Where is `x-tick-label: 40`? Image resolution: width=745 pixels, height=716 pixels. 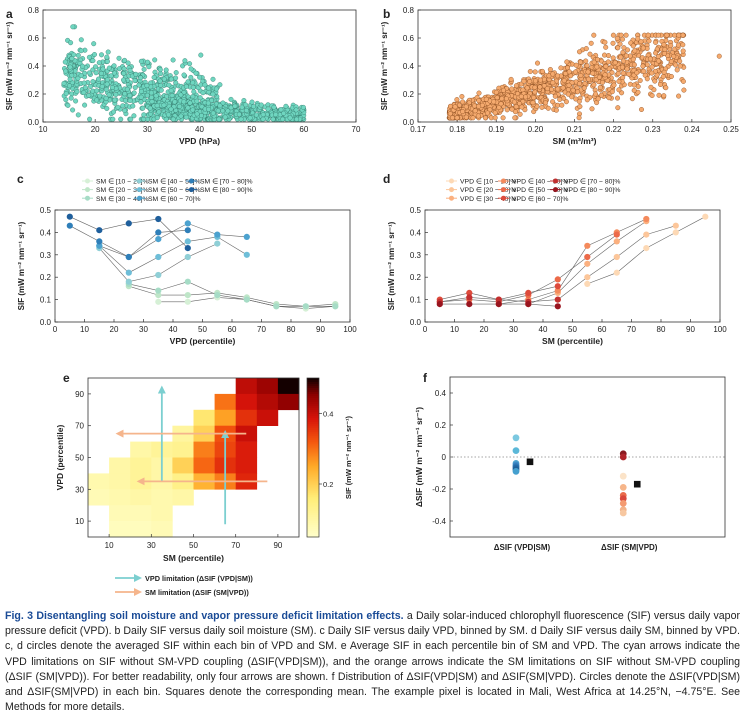
x-tick-label: 40 is located at coordinates (543, 329).